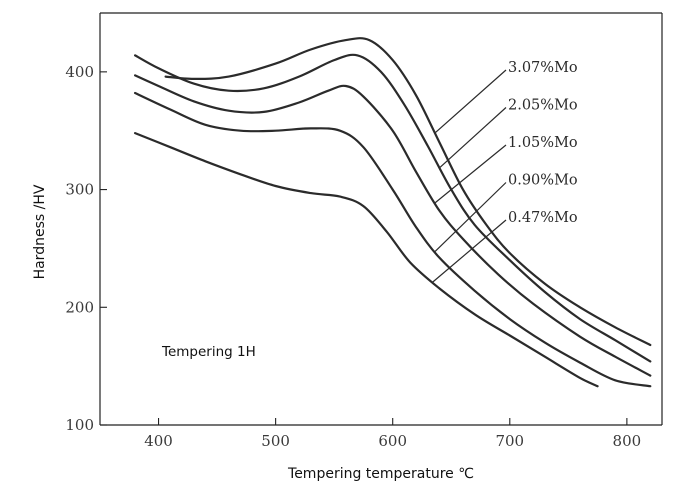 This screenshot has width=680, height=499. I want to click on legend-label: 1.05%Mo, so click(543, 143).